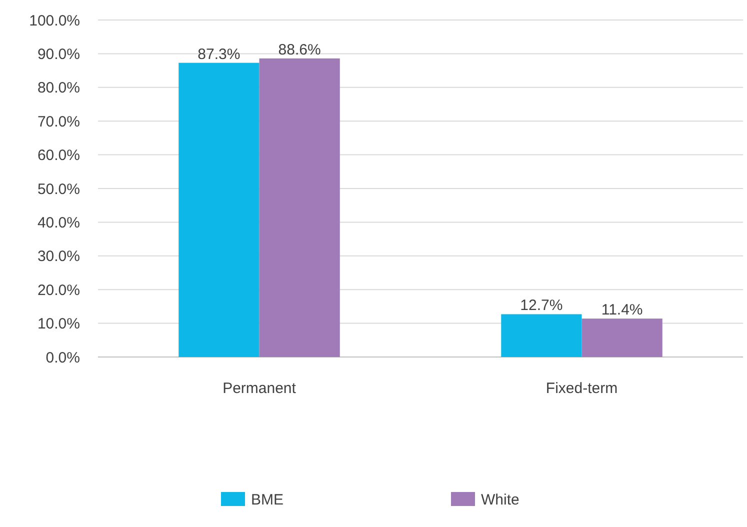  Describe the element at coordinates (582, 388) in the screenshot. I see `x-tick-label: Fixed-term` at that location.